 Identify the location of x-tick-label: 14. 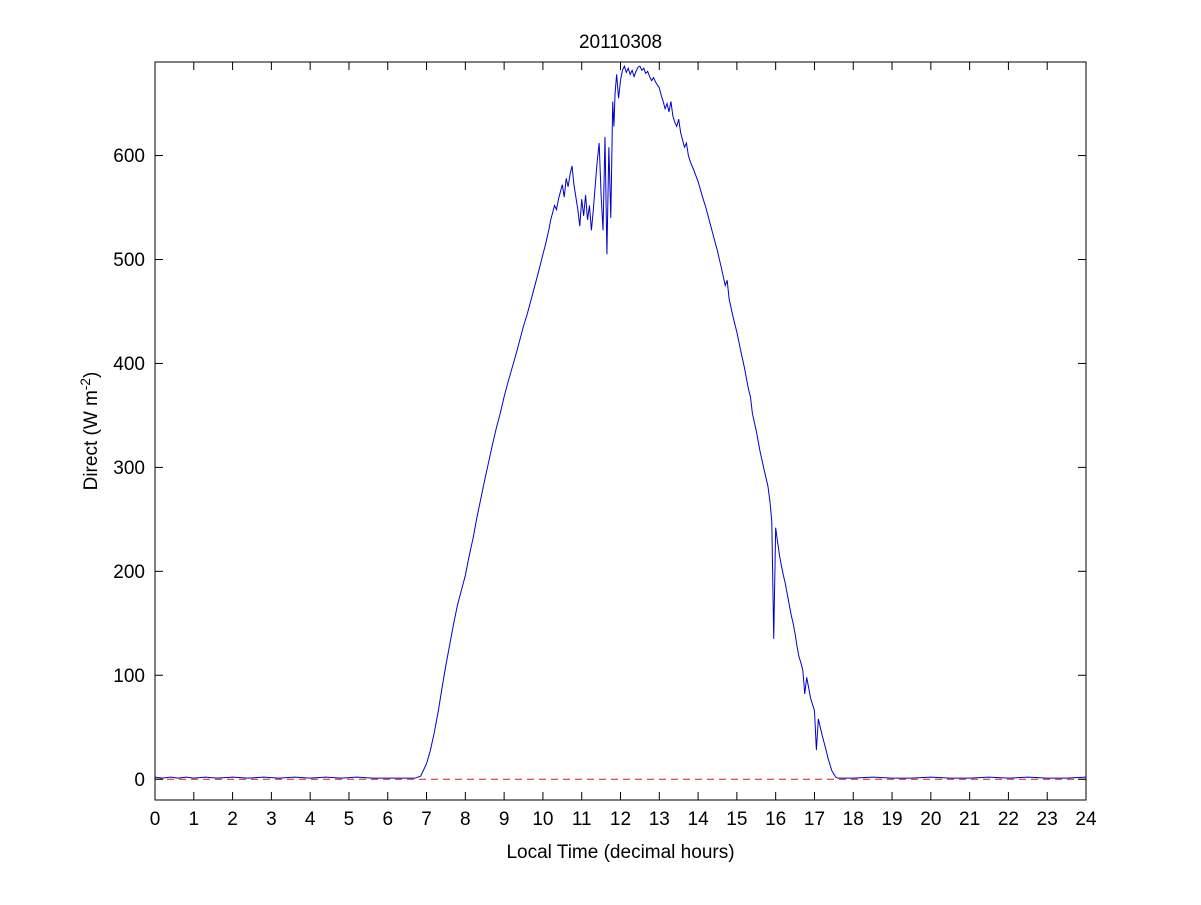
(699, 819).